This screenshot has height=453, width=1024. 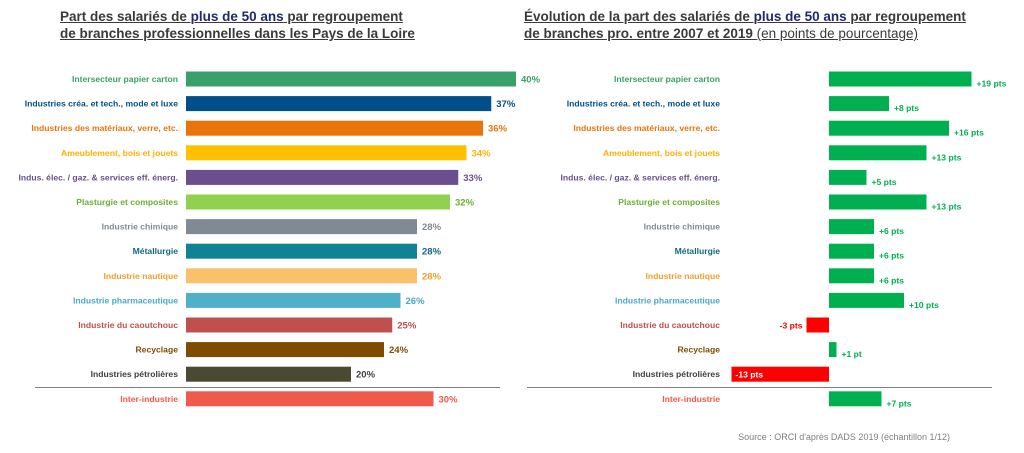 I want to click on left-value-label-intersecteur-papier-carton: 40%, so click(x=531, y=80).